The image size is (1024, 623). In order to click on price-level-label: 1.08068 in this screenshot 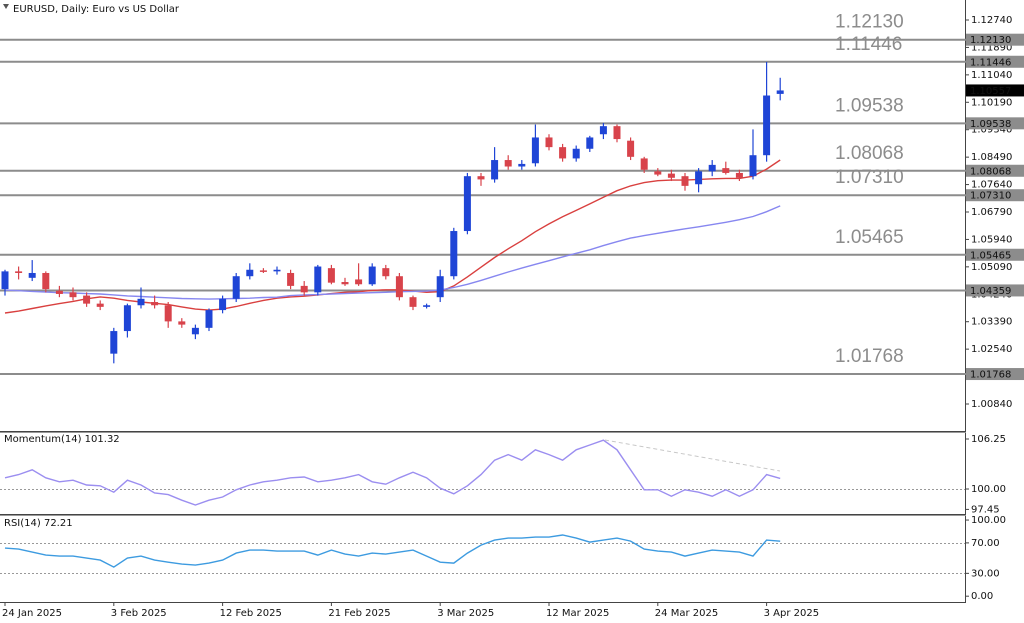, I will do `click(869, 153)`.